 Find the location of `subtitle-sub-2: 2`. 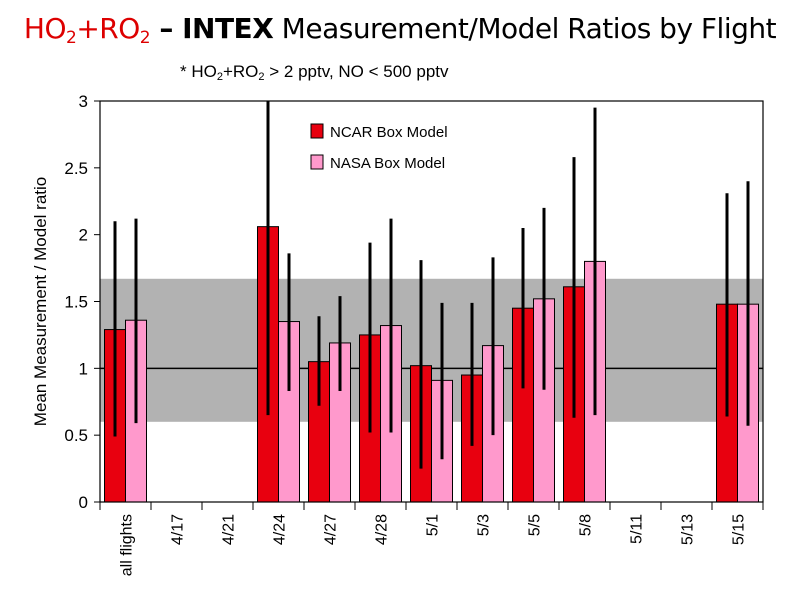

subtitle-sub-2: 2 is located at coordinates (261, 77).